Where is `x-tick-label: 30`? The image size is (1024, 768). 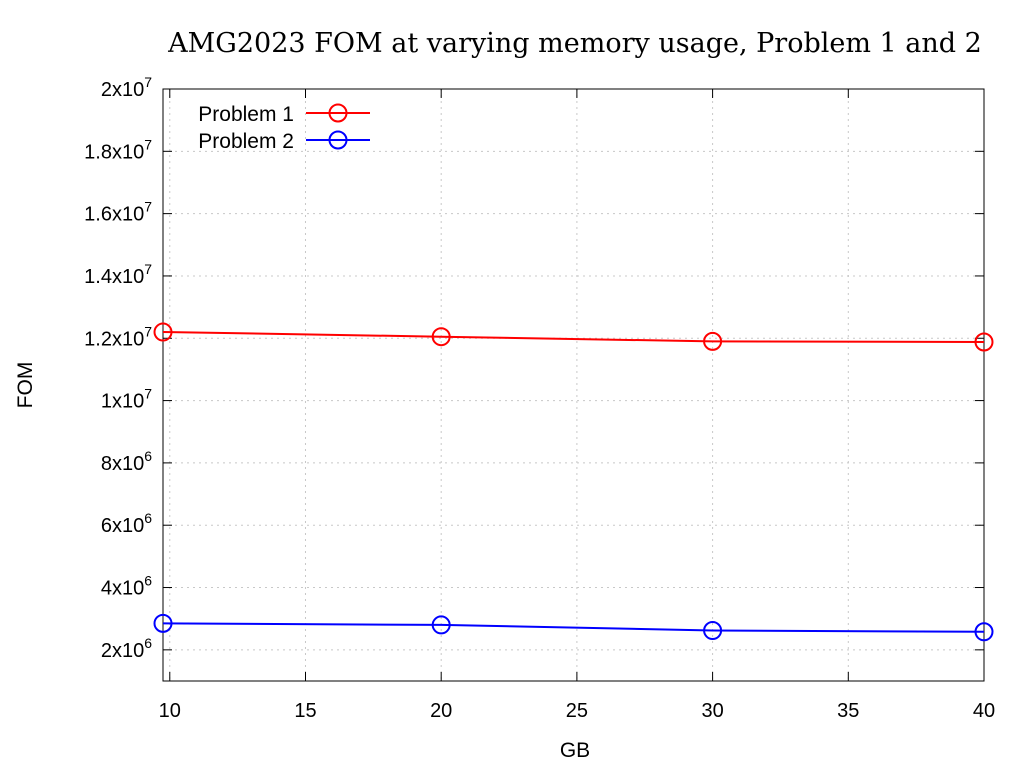 x-tick-label: 30 is located at coordinates (712, 711).